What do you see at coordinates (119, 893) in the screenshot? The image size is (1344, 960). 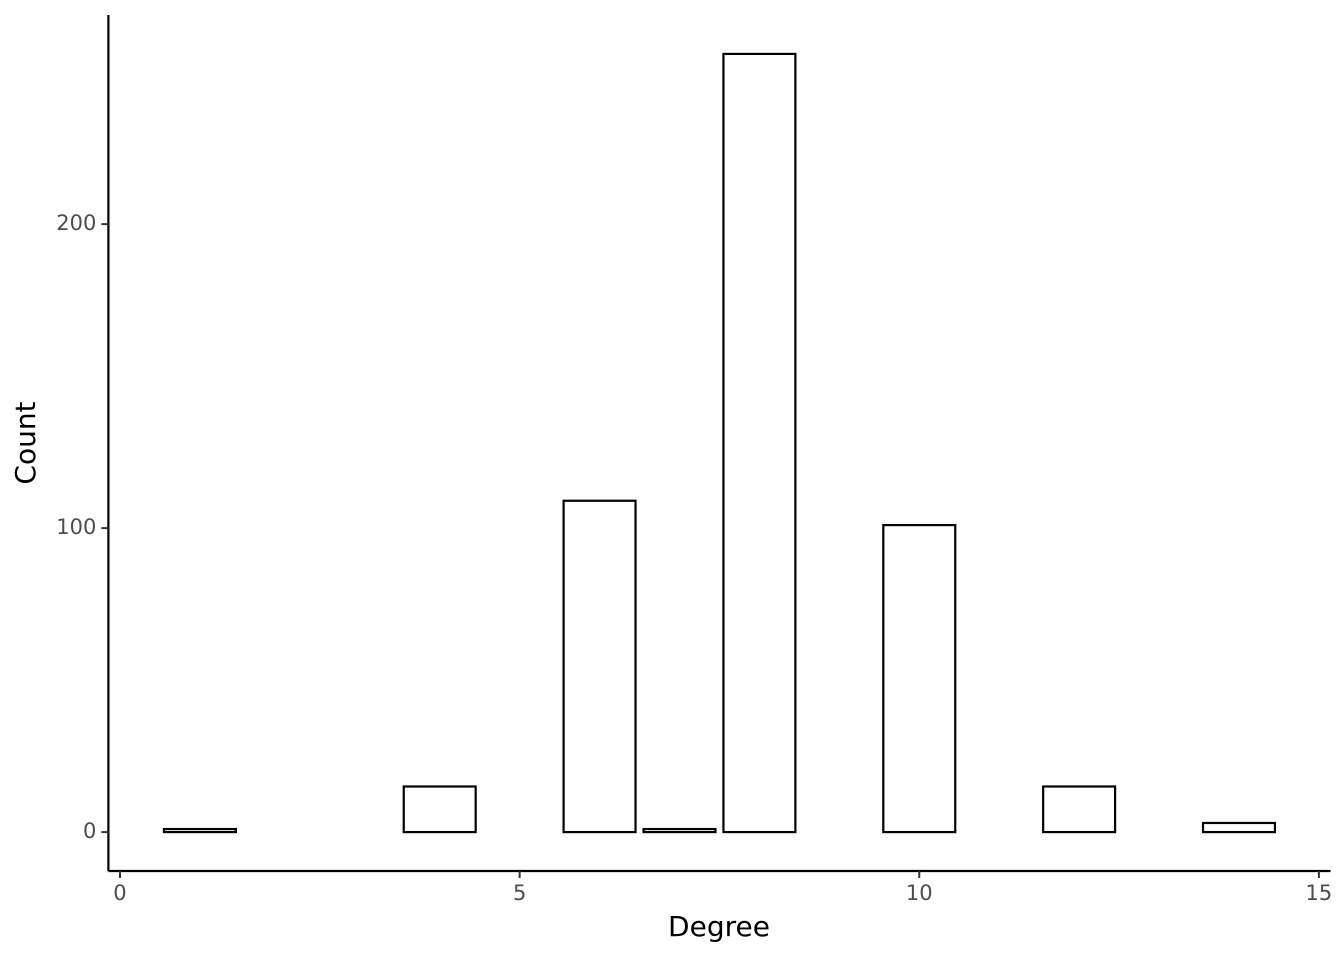 I see `x-tick-label: 0` at bounding box center [119, 893].